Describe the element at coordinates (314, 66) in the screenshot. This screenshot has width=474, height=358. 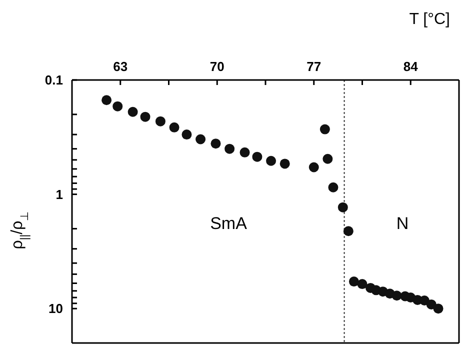
I see `x-tick-label: 77` at that location.